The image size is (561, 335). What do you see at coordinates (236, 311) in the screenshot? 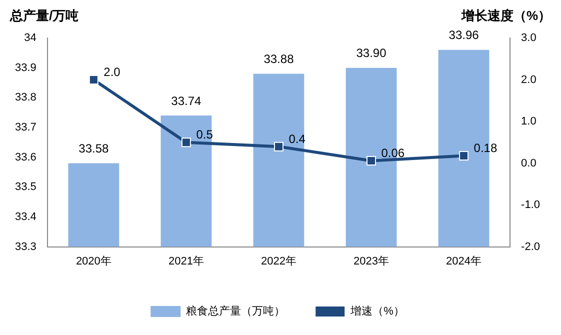
I see `legend-label: 粮食总产量（万吨）` at bounding box center [236, 311].